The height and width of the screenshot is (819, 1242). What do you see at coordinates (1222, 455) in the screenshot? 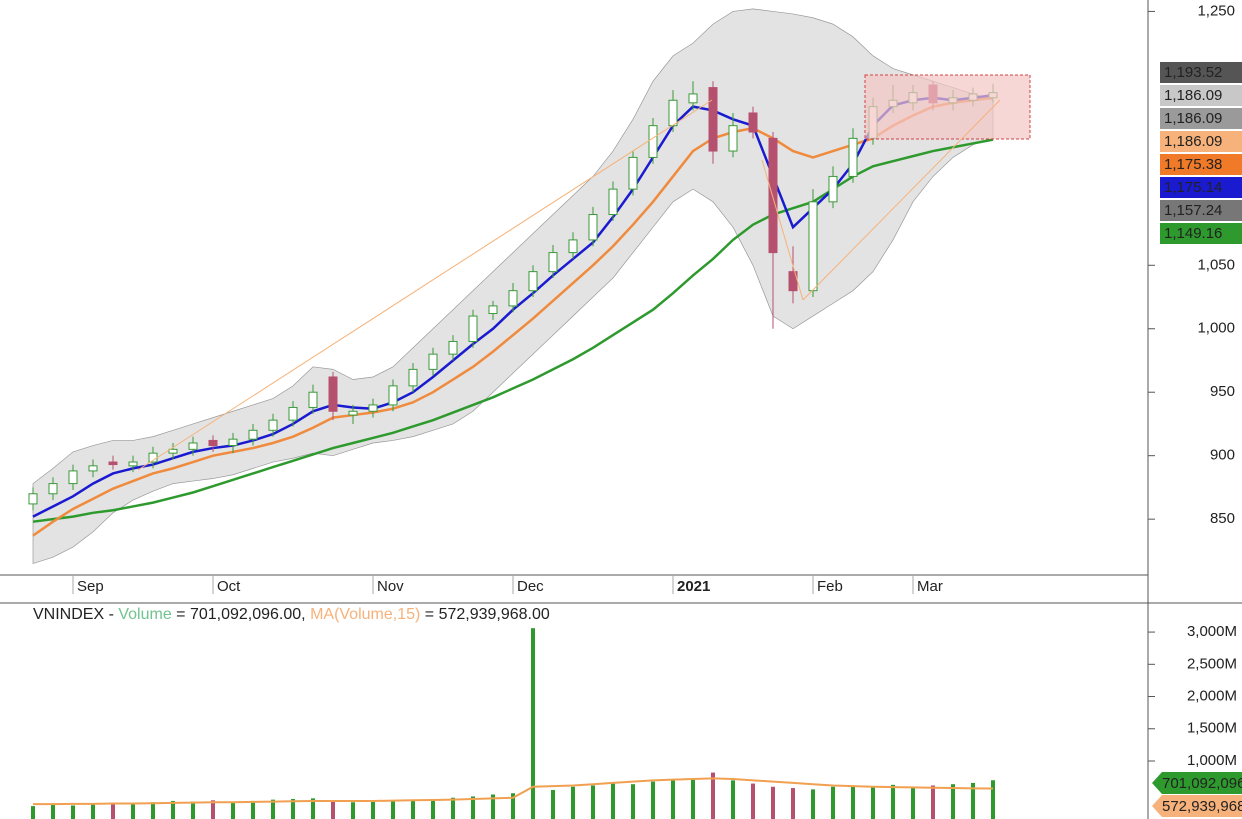
I see `y-tick-label: 900` at bounding box center [1222, 455].